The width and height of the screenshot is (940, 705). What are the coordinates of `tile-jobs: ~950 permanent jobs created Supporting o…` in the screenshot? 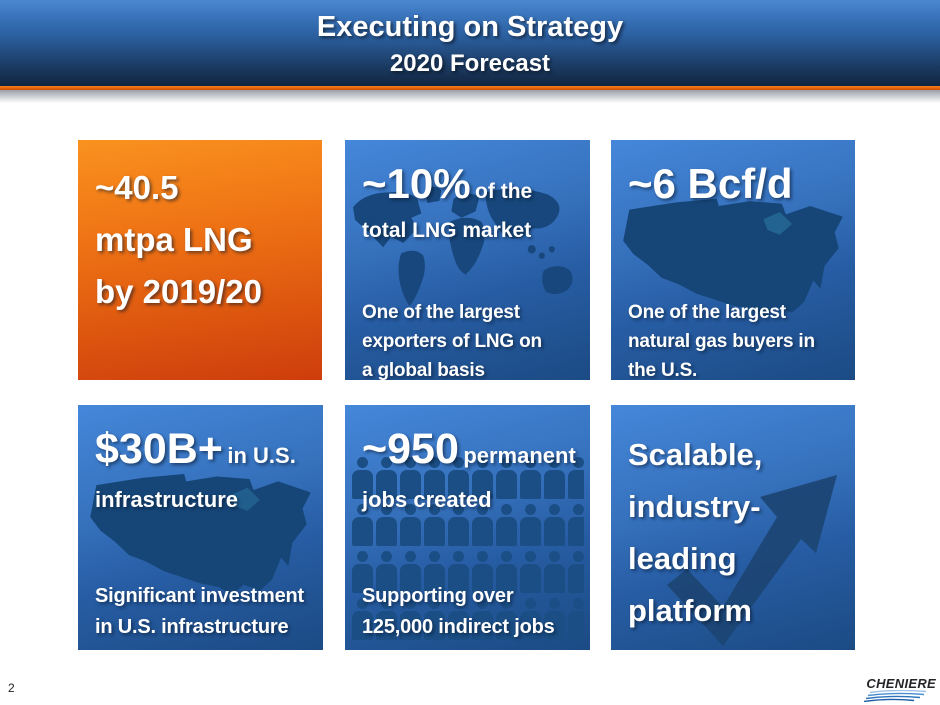 It's located at (467, 527).